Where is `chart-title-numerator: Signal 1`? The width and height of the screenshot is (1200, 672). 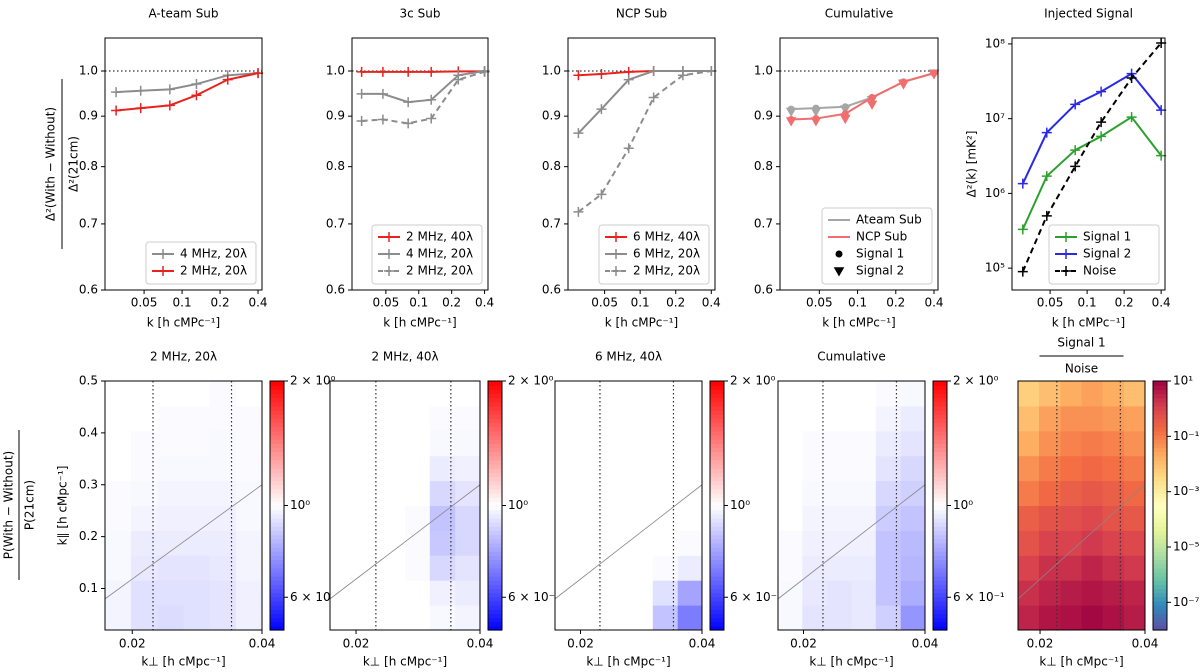 chart-title-numerator: Signal 1 is located at coordinates (1081, 343).